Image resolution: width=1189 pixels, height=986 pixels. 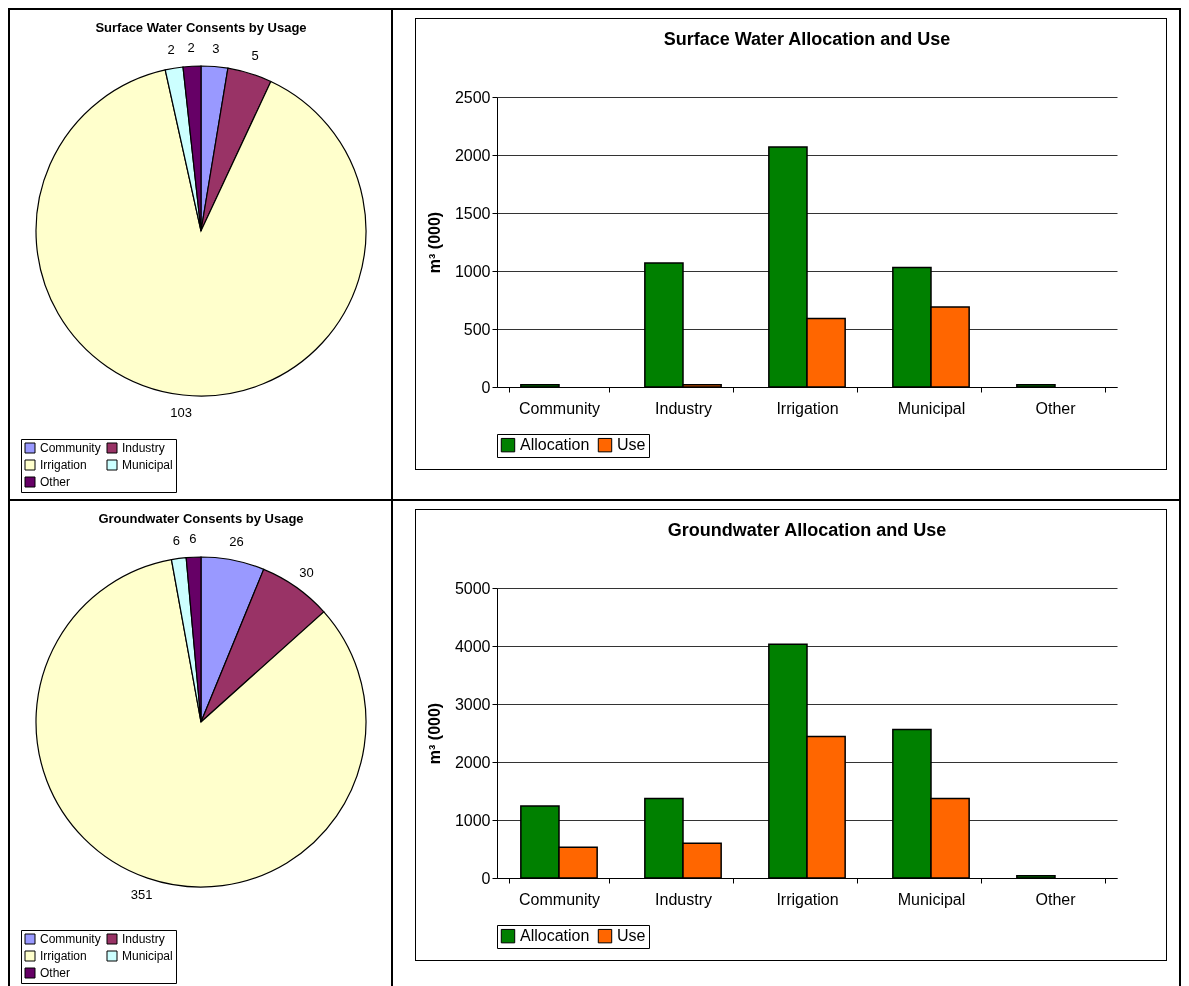 What do you see at coordinates (472, 213) in the screenshot?
I see `y-tick-label: 1500` at bounding box center [472, 213].